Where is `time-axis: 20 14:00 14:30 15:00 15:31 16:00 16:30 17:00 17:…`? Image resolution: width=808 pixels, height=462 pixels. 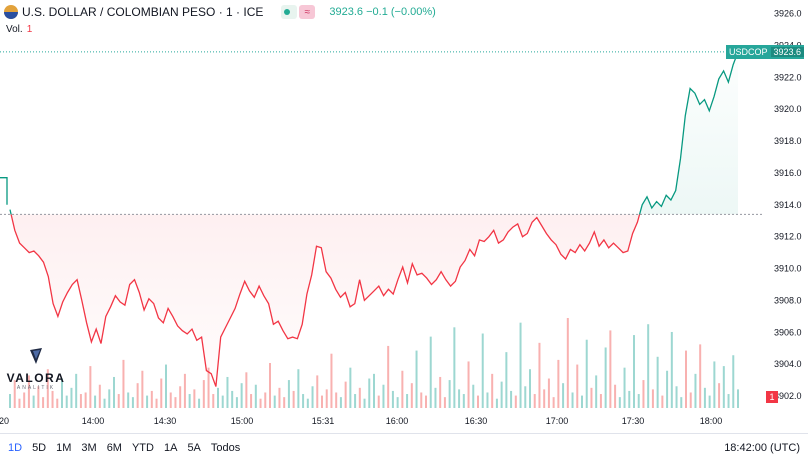
time-axis: 20 14:00 14:30 15:00 15:31 16:00 16:30 17:00 17:… is located at coordinates (361, 421).